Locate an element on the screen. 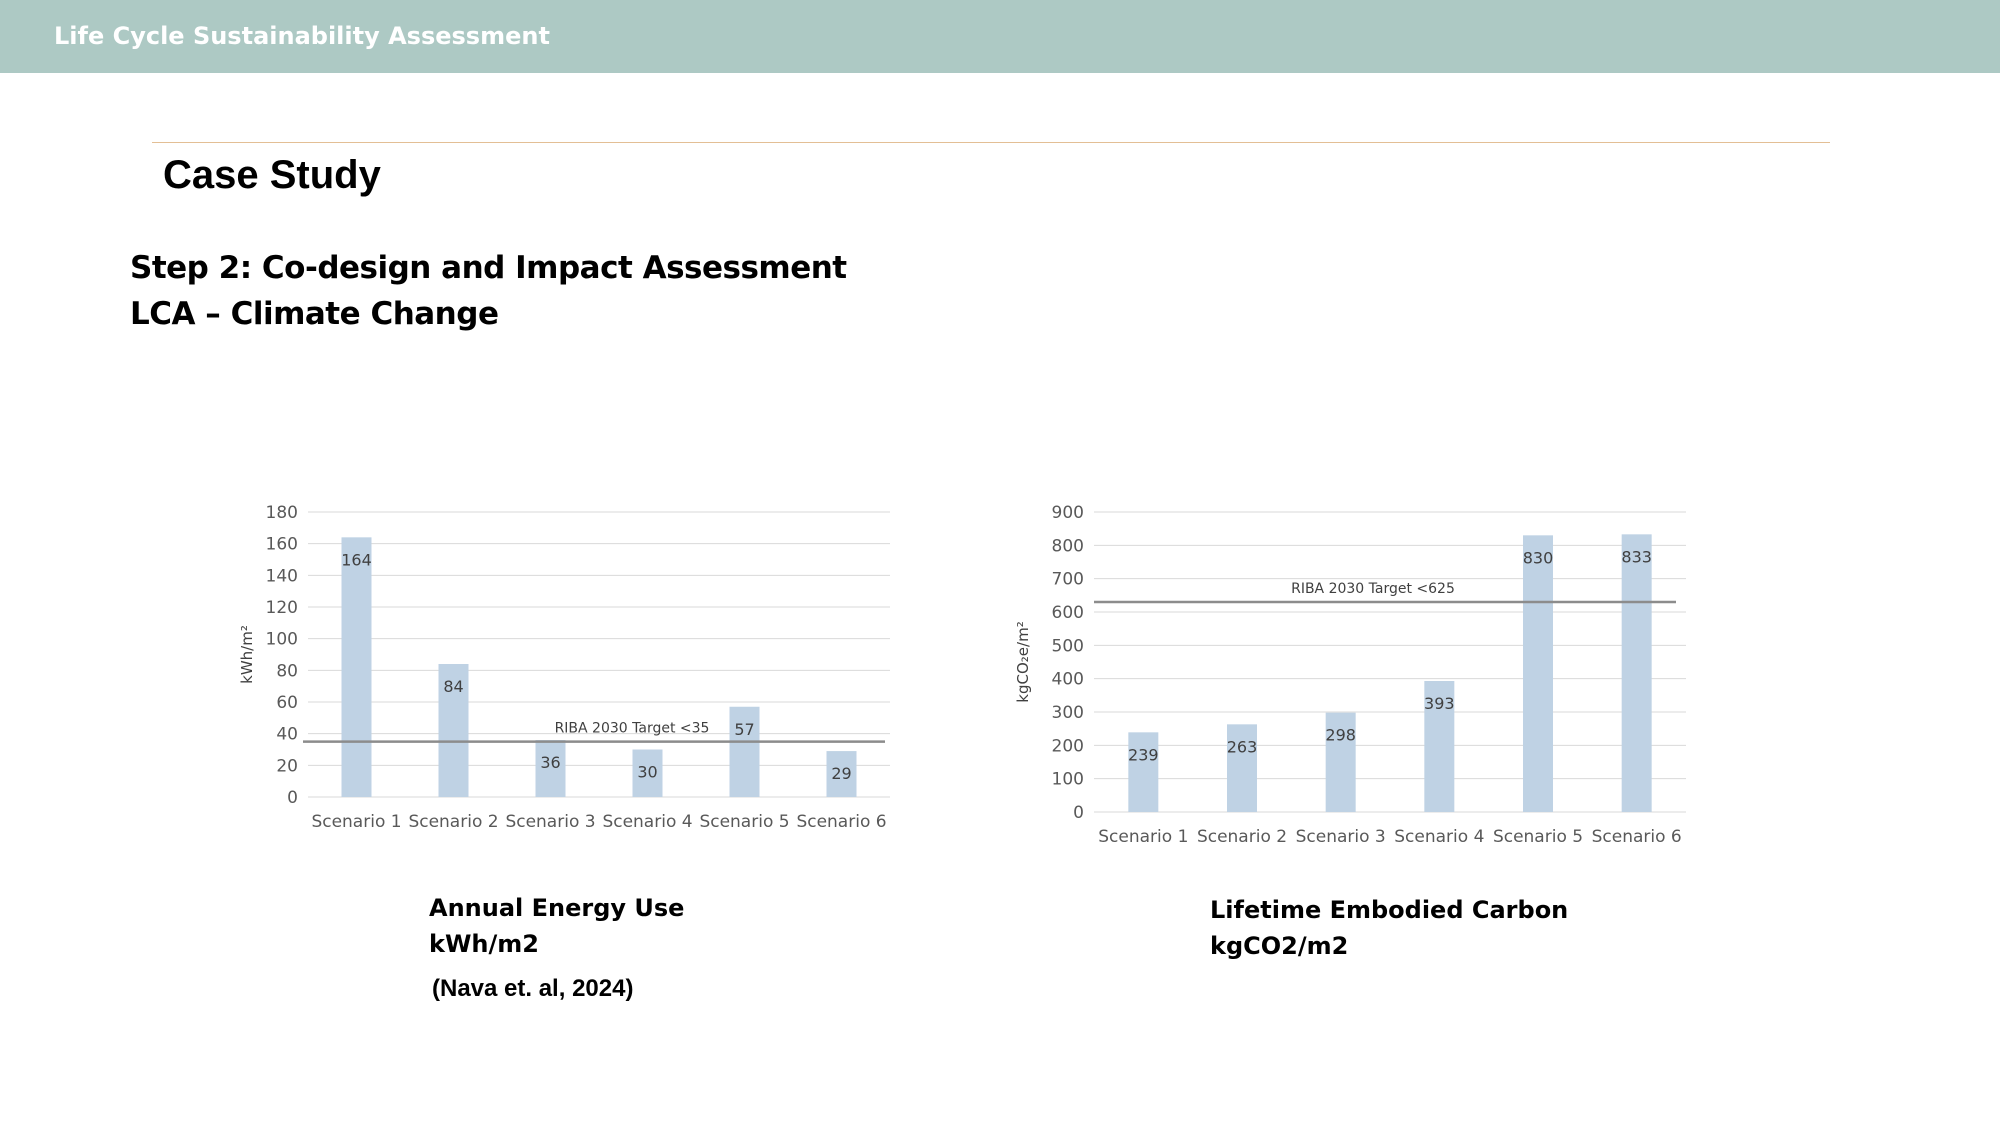 The image size is (2000, 1125). citation: (Nava et. al, 2024) is located at coordinates (533, 988).